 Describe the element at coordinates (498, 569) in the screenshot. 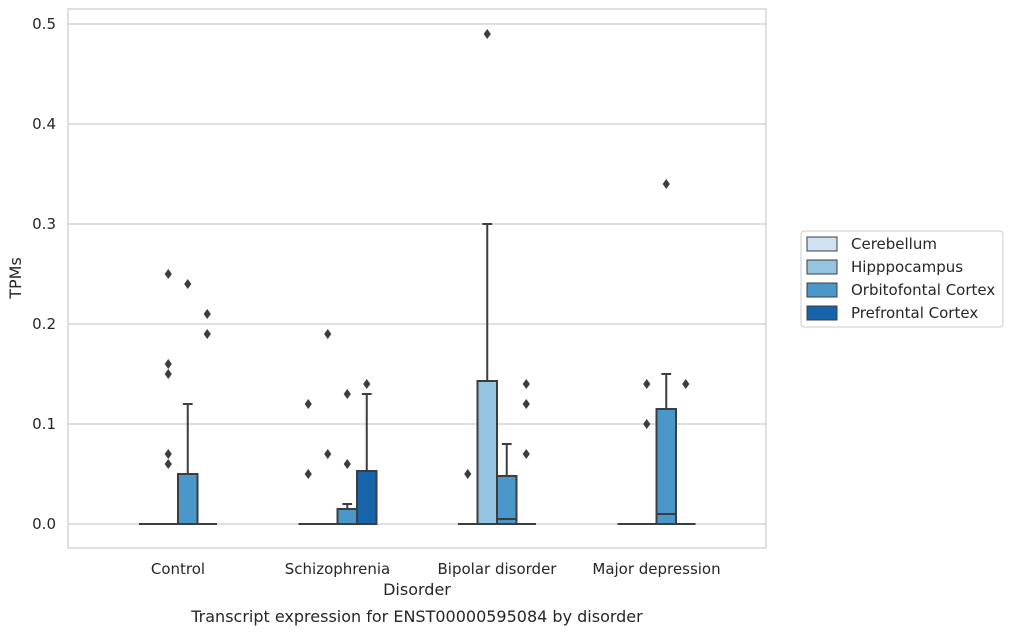

I see `x-tick-label: Bipolar disorder` at that location.